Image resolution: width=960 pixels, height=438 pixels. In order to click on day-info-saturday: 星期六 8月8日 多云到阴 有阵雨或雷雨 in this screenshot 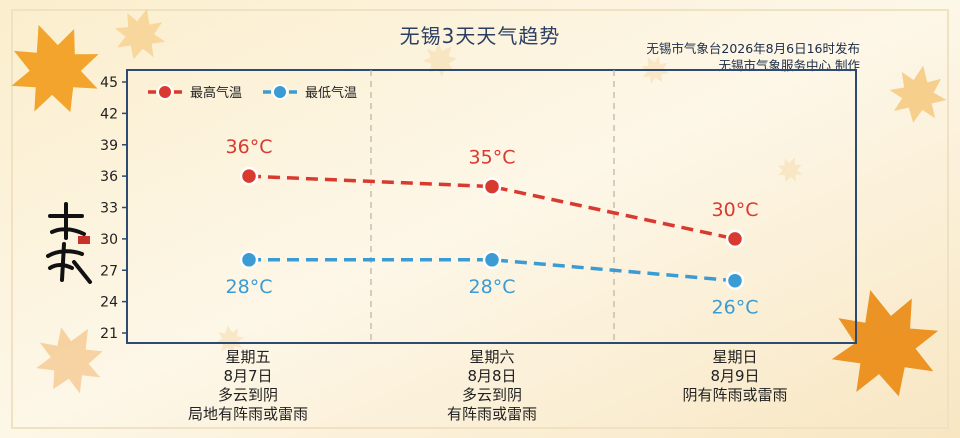, I will do `click(492, 386)`.